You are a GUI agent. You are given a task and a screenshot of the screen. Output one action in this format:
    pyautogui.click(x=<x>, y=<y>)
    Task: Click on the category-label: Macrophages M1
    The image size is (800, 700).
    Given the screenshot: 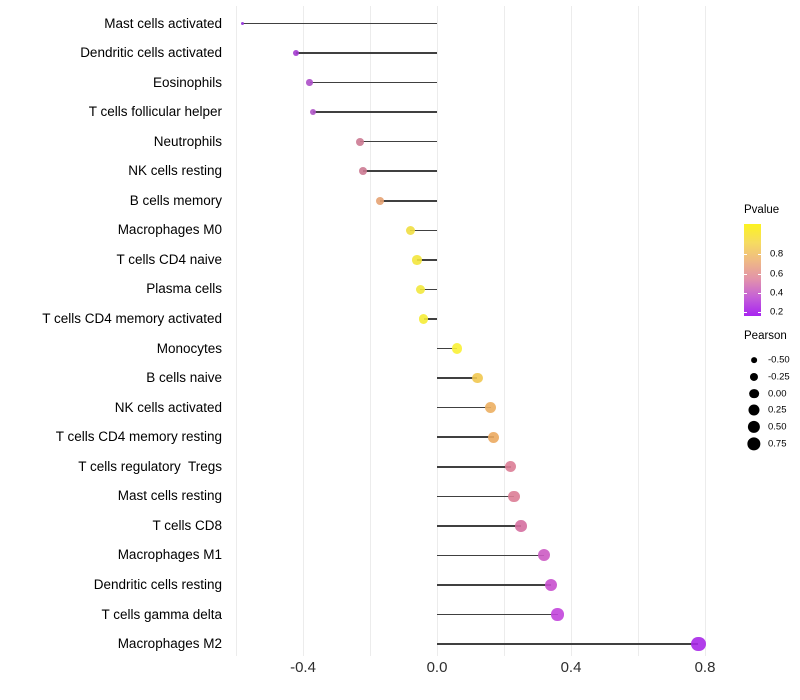 What is the action you would take?
    pyautogui.click(x=169, y=555)
    